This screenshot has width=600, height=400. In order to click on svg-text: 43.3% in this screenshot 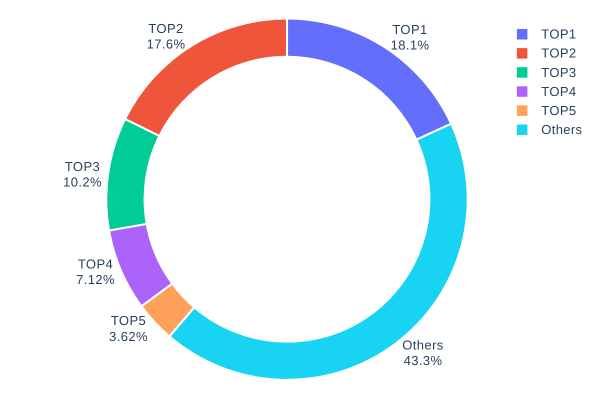, I will do `click(423, 360)`.